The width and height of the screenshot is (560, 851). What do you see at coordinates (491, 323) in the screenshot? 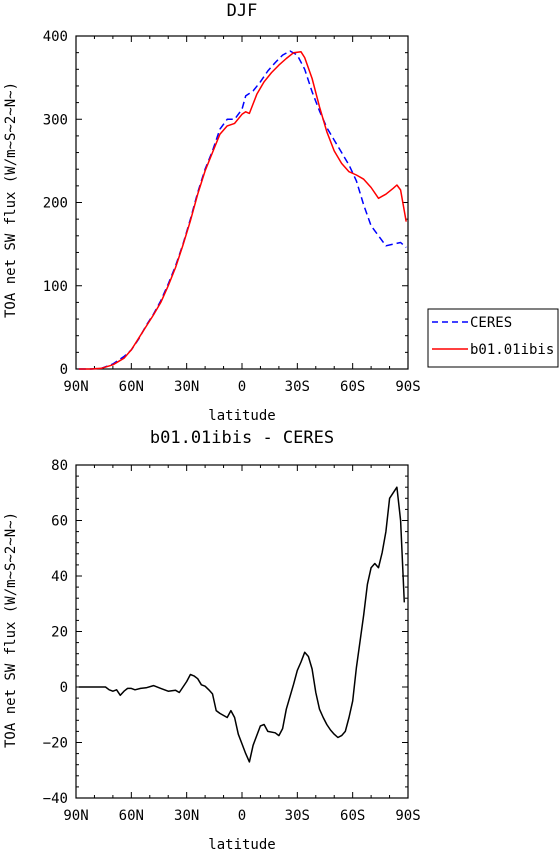
I see `legend-label-ceres: CERES` at bounding box center [491, 323].